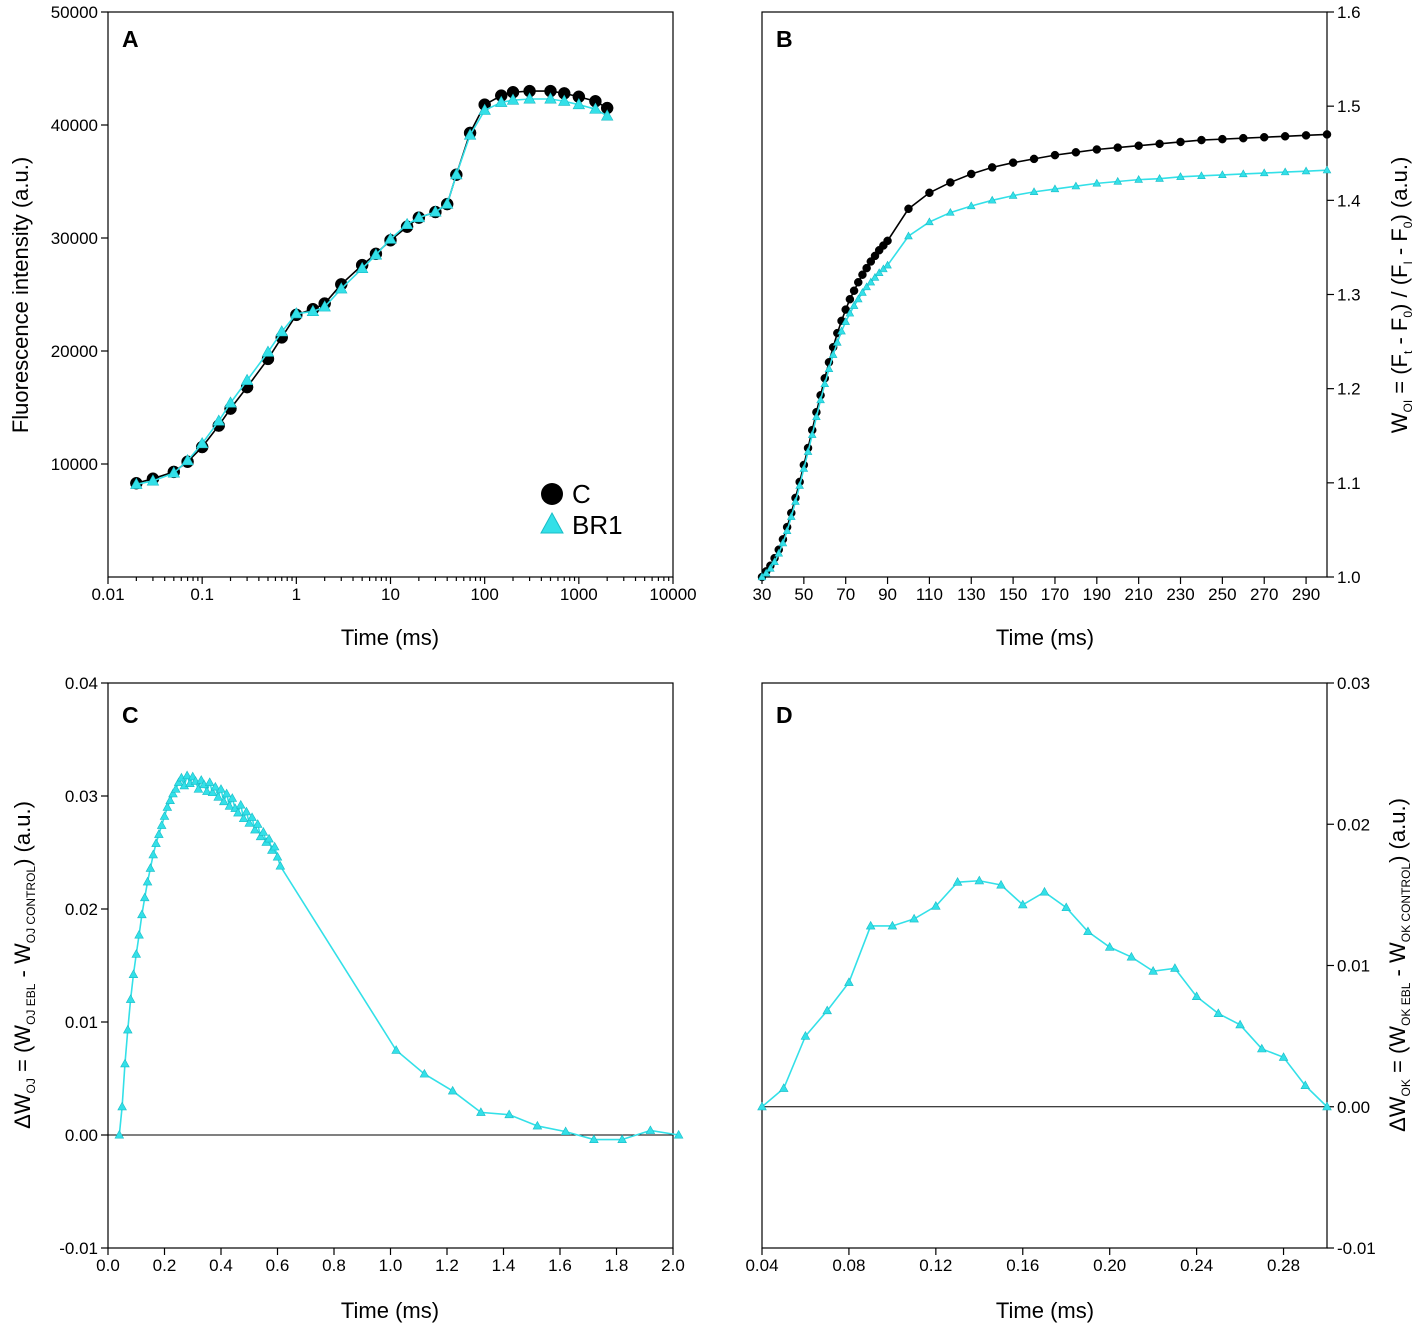 The image size is (1417, 1329). I want to click on panel-c-x-ticks: 0.0 0.2 0.4 0.6 0.8 1.0 1.2 1.4 1.6 1.8 2.0, so click(390, 1261).